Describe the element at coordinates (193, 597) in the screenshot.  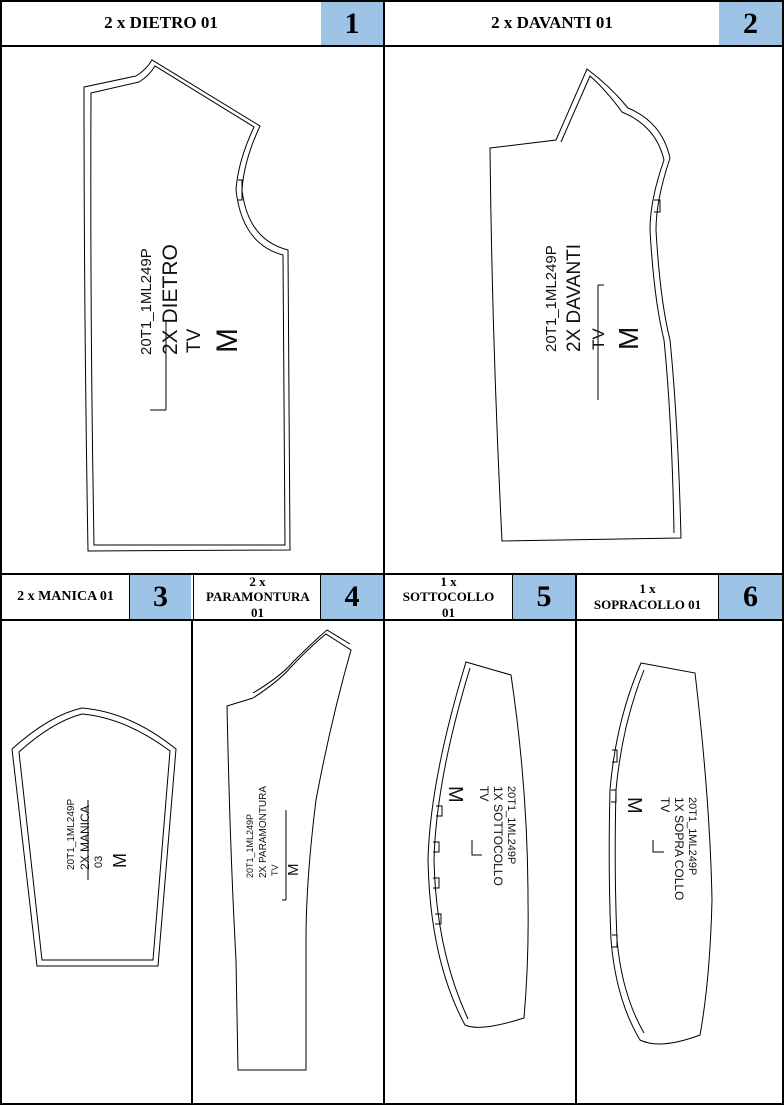
I see `cell4-divider` at that location.